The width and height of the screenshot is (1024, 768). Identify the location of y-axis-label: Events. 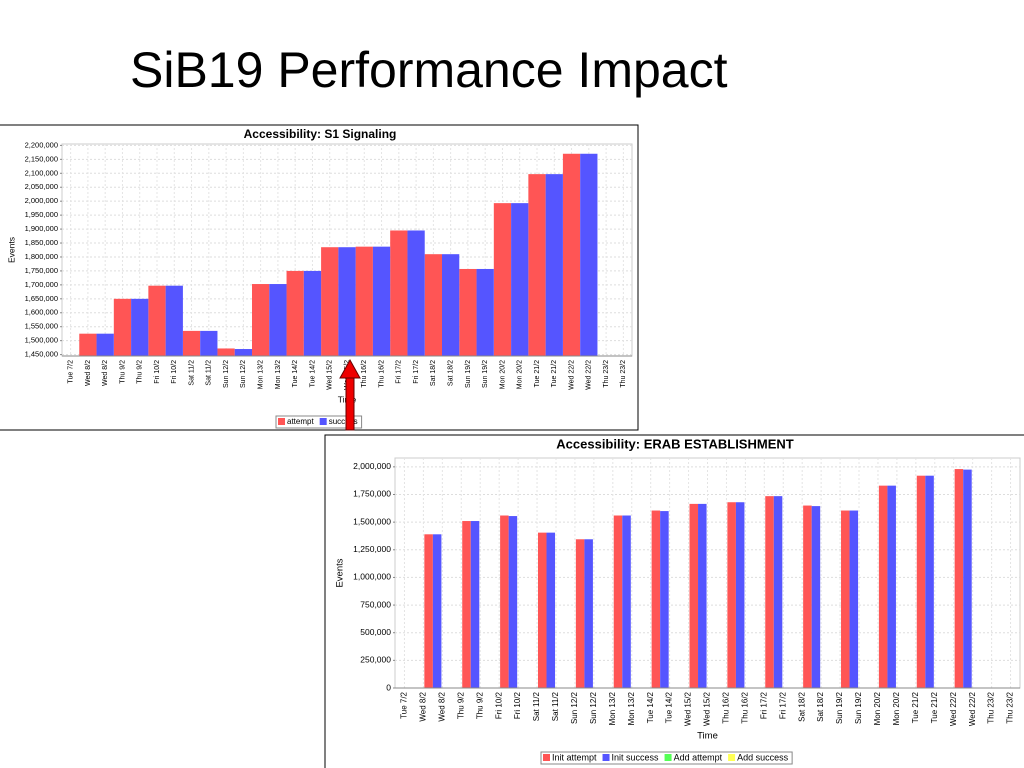
(340, 572).